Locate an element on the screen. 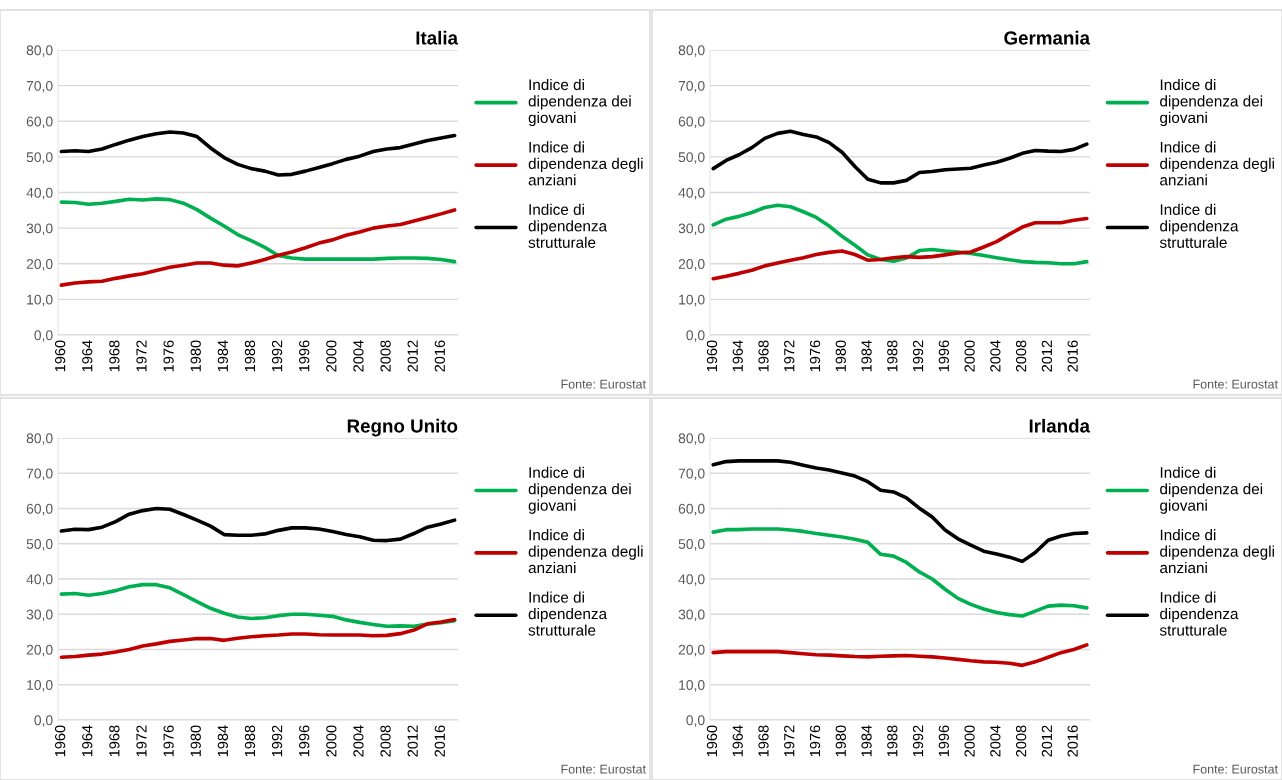  chart-title: Germania is located at coordinates (1047, 37).